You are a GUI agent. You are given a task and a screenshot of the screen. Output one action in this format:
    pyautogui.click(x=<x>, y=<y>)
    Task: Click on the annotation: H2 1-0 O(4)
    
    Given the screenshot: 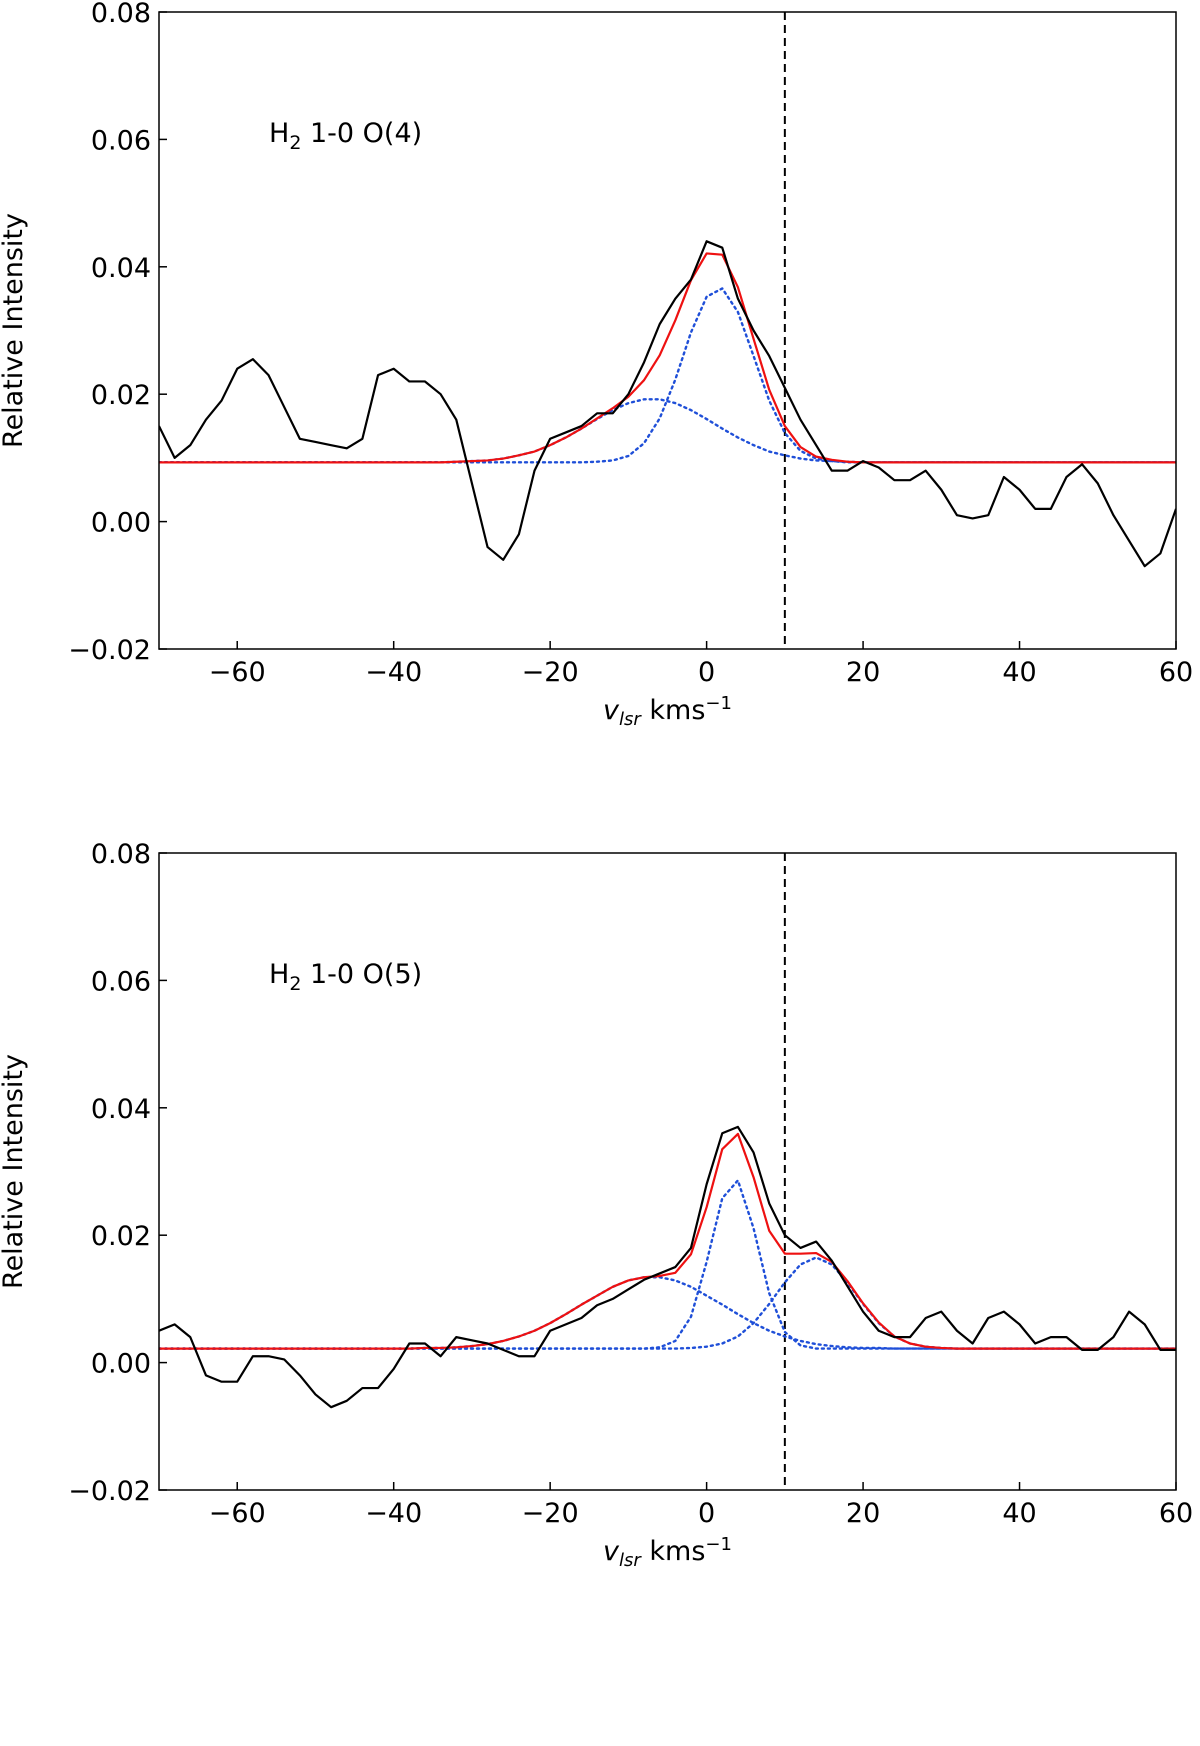 What is the action you would take?
    pyautogui.click(x=345, y=136)
    